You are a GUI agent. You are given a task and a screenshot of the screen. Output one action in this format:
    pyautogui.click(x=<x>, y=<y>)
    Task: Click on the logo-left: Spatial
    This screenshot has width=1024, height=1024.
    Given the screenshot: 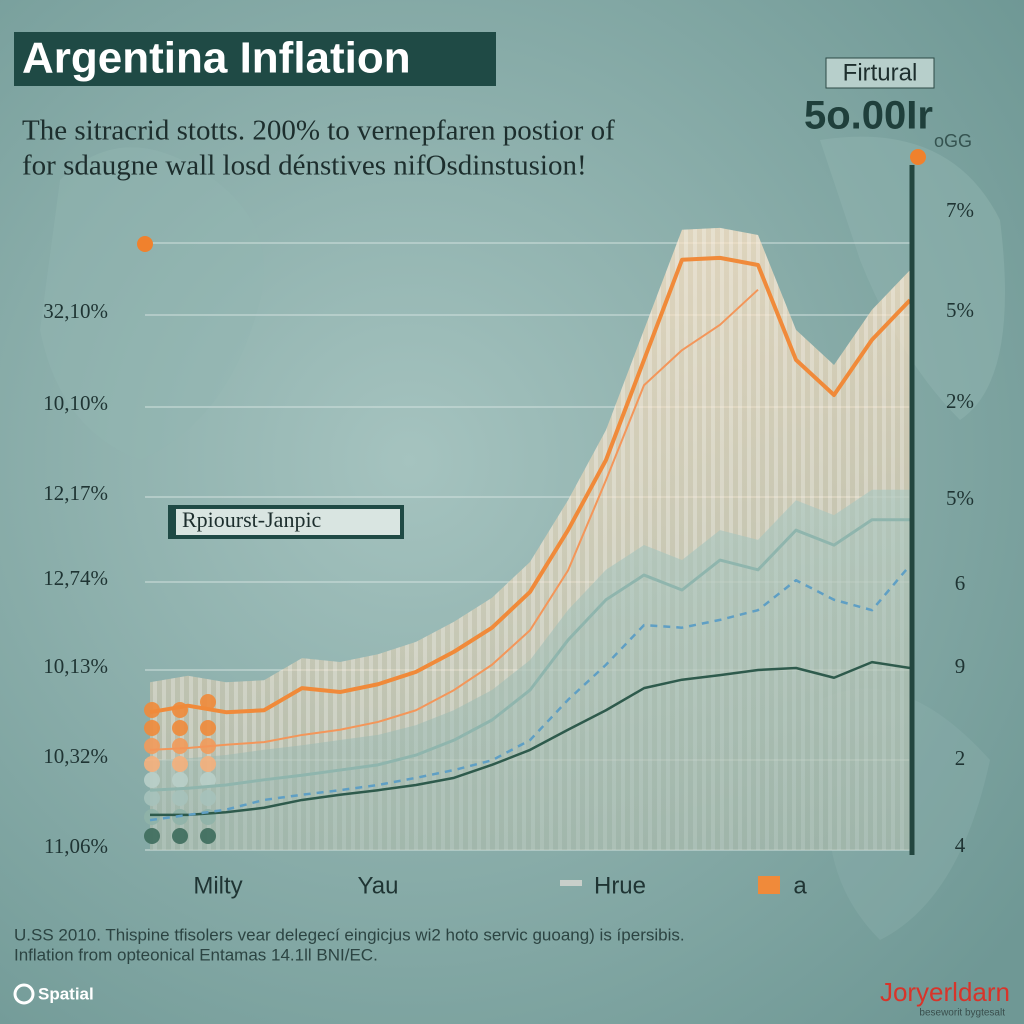 What is the action you would take?
    pyautogui.click(x=66, y=993)
    